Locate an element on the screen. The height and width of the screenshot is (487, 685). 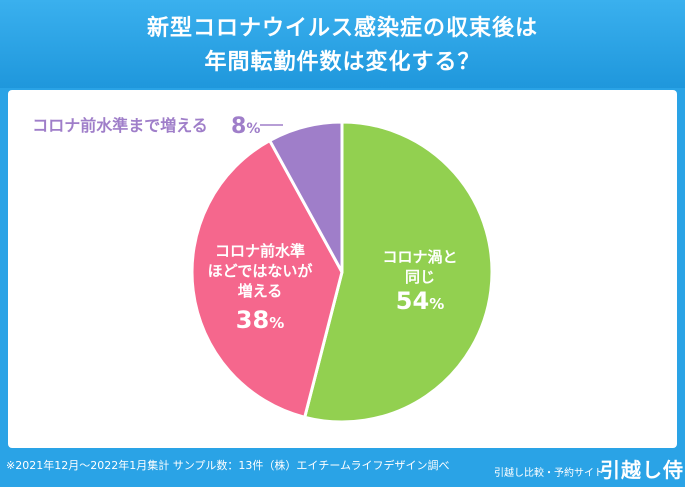
brand-logo: 引越し侍 is located at coordinates (642, 470).